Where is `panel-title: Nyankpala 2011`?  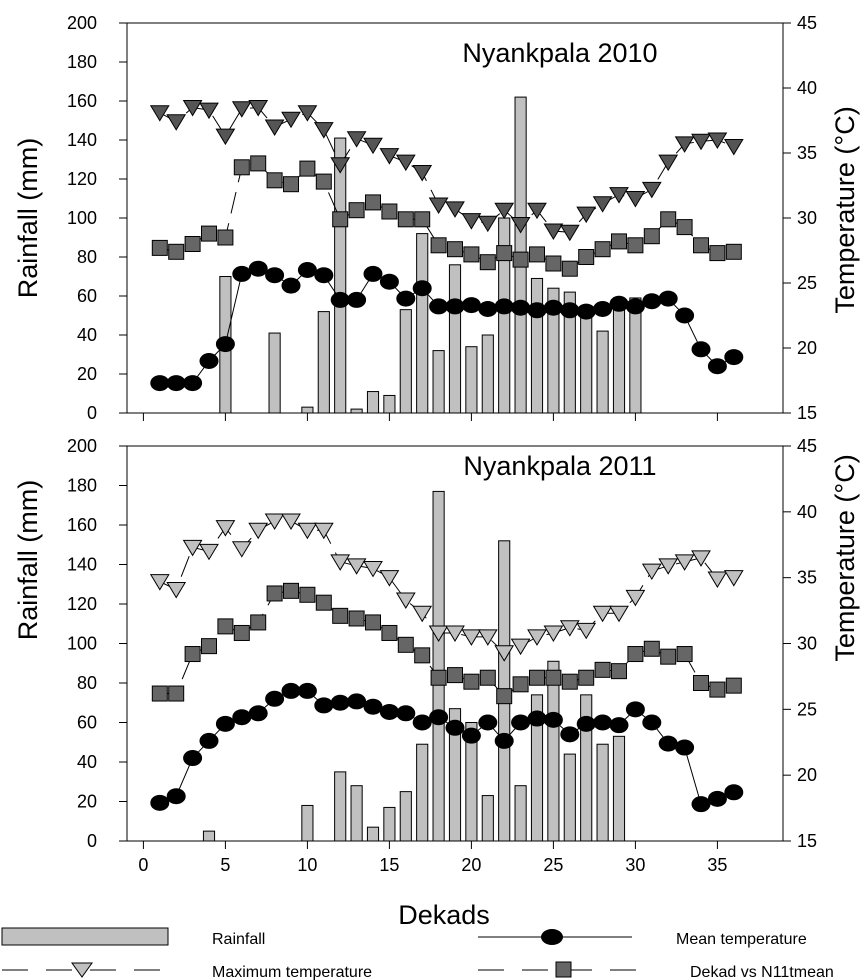
panel-title: Nyankpala 2011 is located at coordinates (559, 466).